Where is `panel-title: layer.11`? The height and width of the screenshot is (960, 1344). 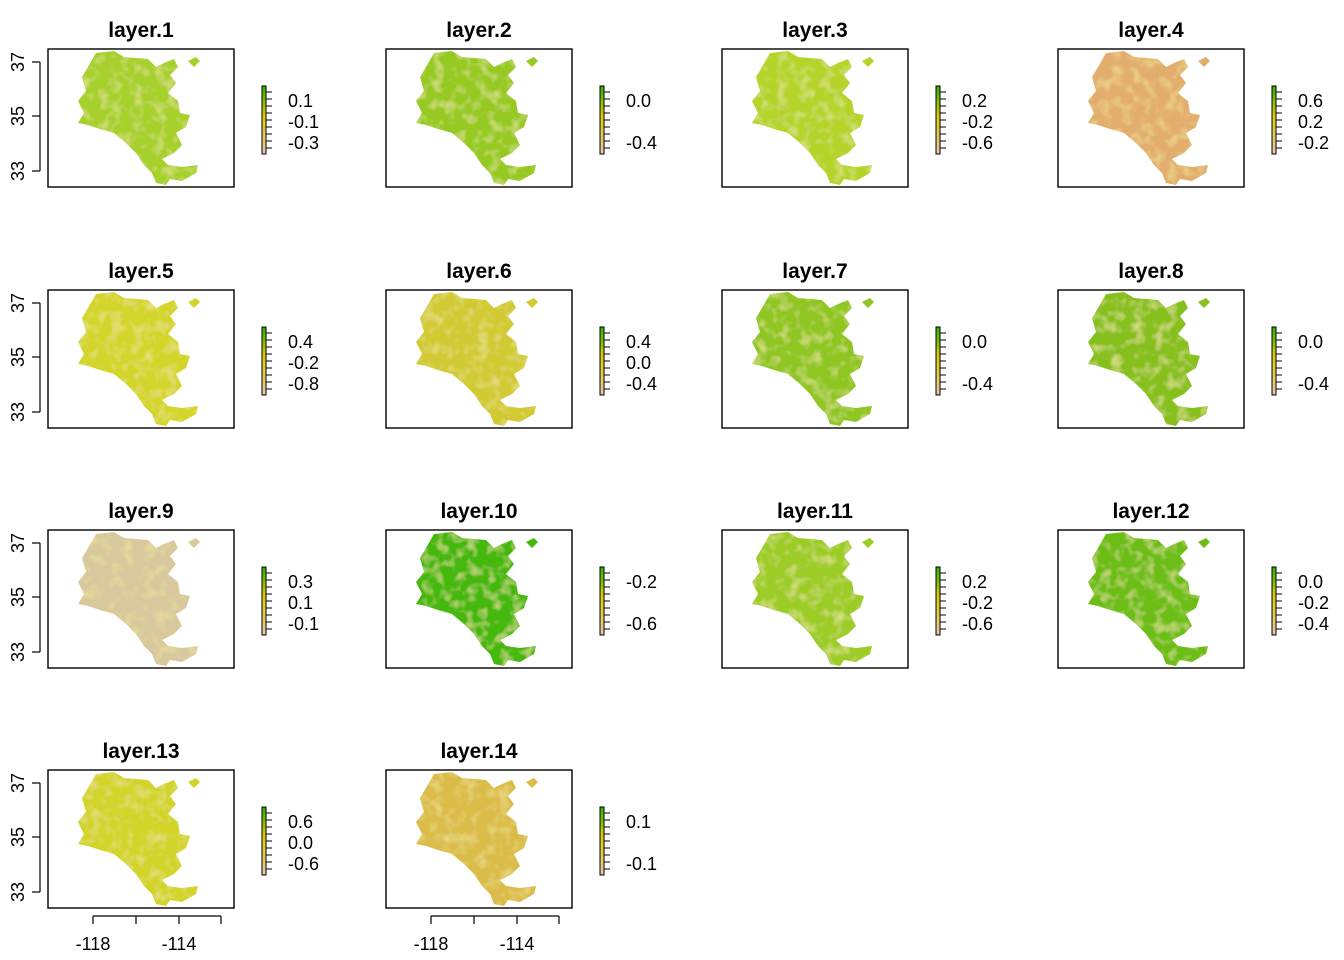
panel-title: layer.11 is located at coordinates (815, 511).